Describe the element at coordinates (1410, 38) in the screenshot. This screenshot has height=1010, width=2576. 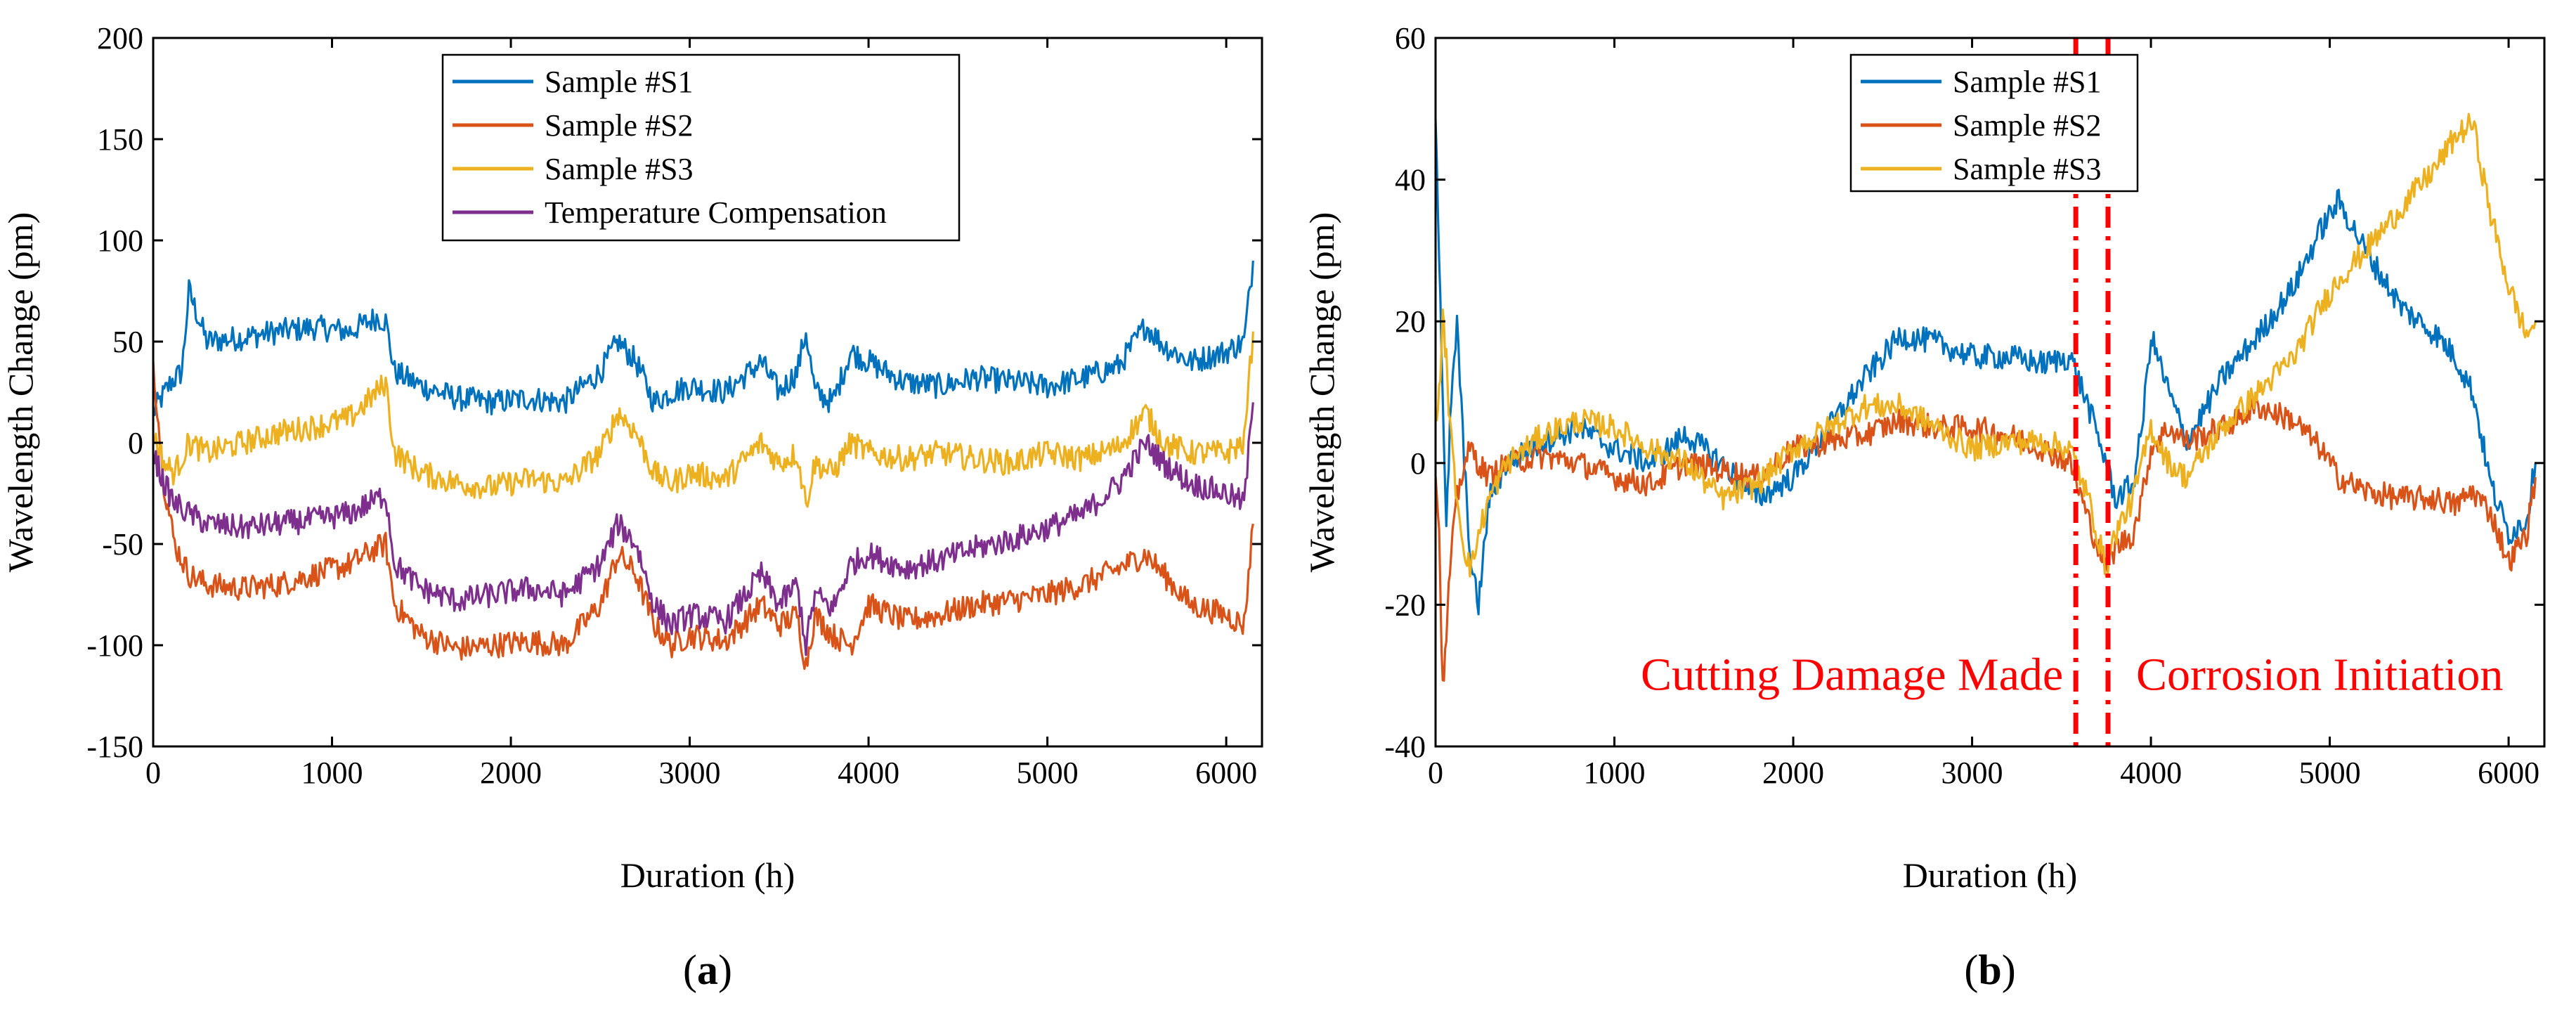
I see `y-tick-label: 60` at that location.